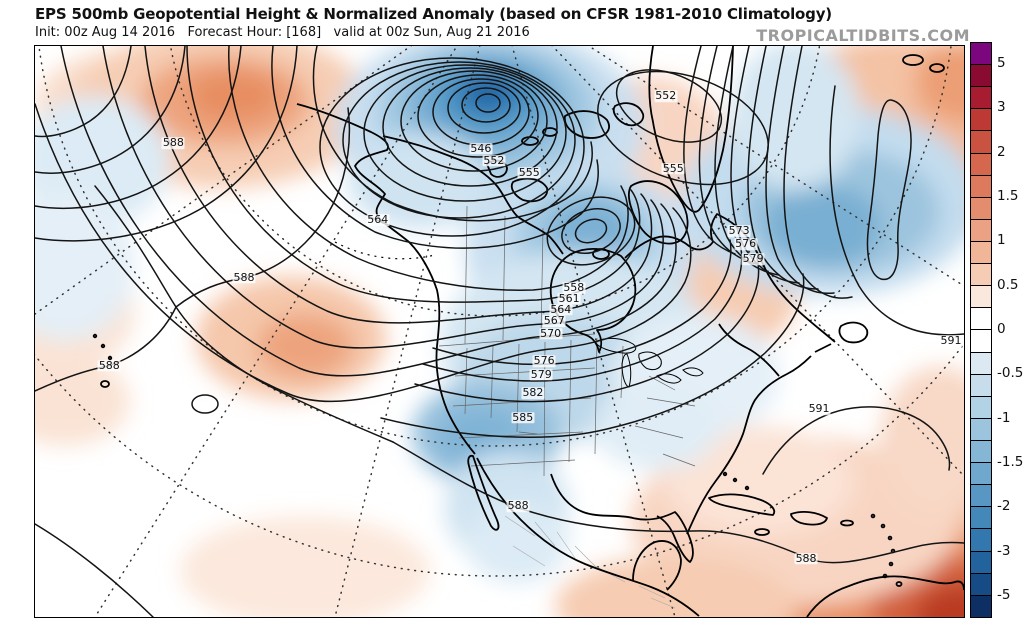 This screenshot has height=638, width=1024. I want to click on colorbar-ticks: 5 3 2 1.5 1 0.5 0 -0.5 -1 -1.5 -2 -3 -5, so click(1010, 330).